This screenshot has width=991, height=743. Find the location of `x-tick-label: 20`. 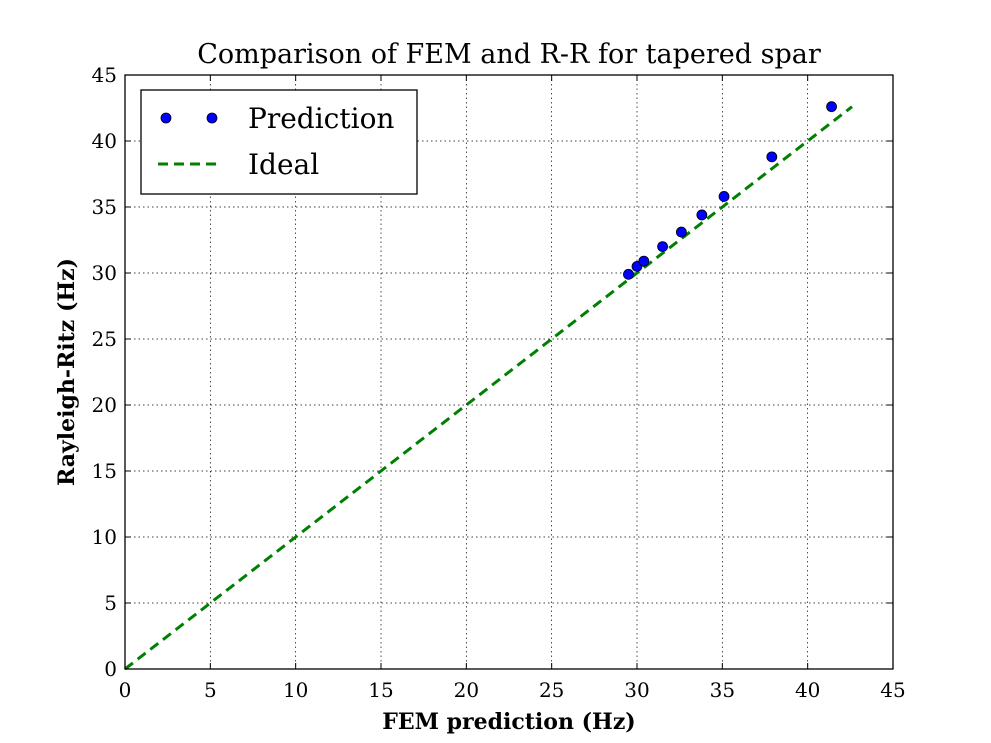

x-tick-label: 20 is located at coordinates (466, 690).